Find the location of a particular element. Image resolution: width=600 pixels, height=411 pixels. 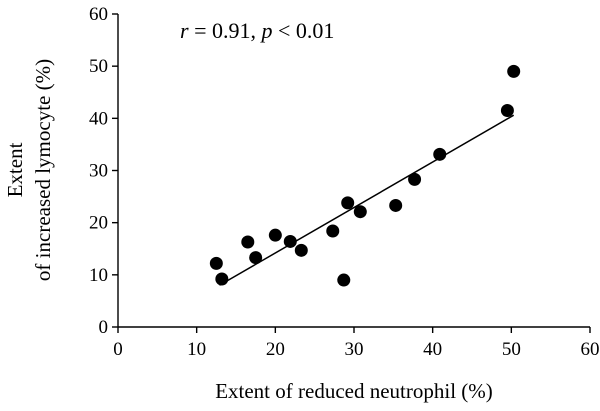

x-tick-label: 10 is located at coordinates (196, 349).